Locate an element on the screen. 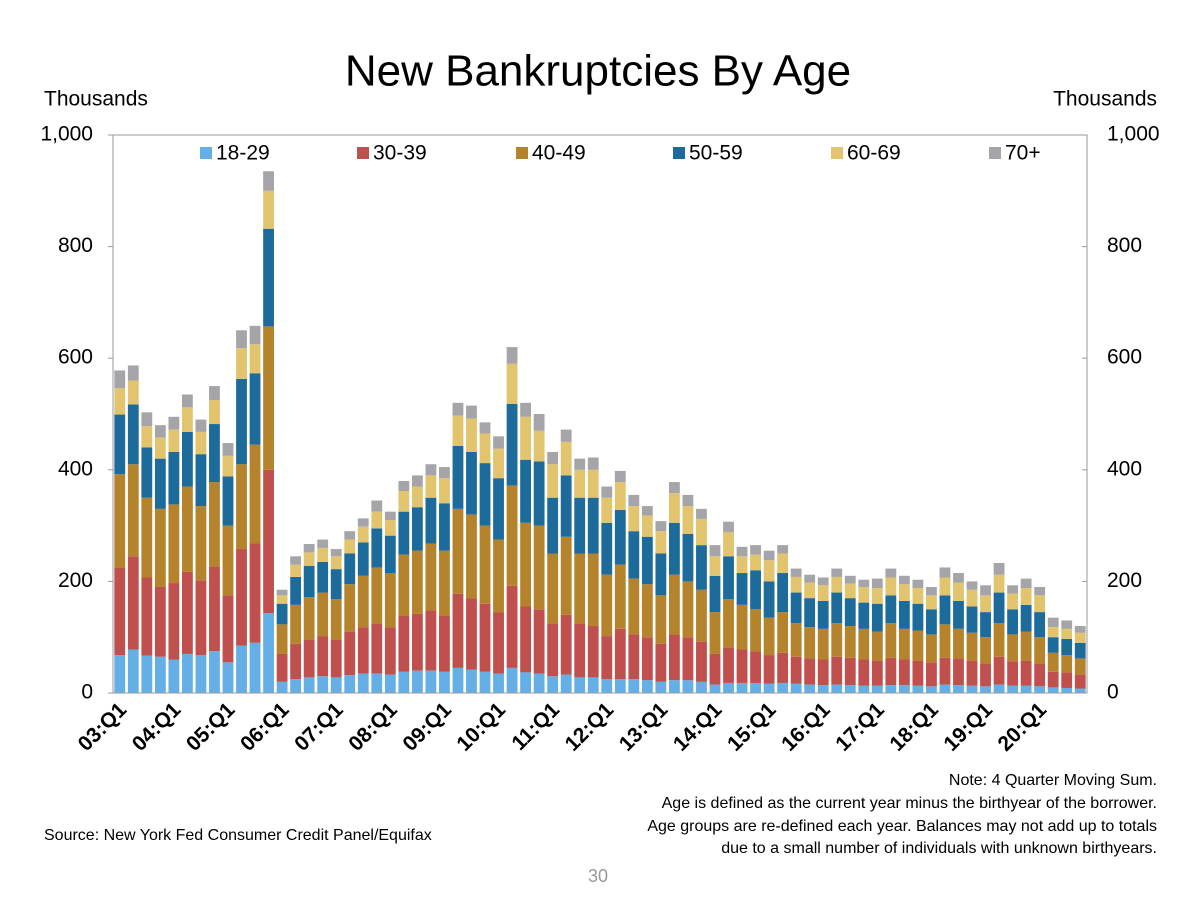 The height and width of the screenshot is (900, 1200). legend-label: 70+ is located at coordinates (1023, 153).